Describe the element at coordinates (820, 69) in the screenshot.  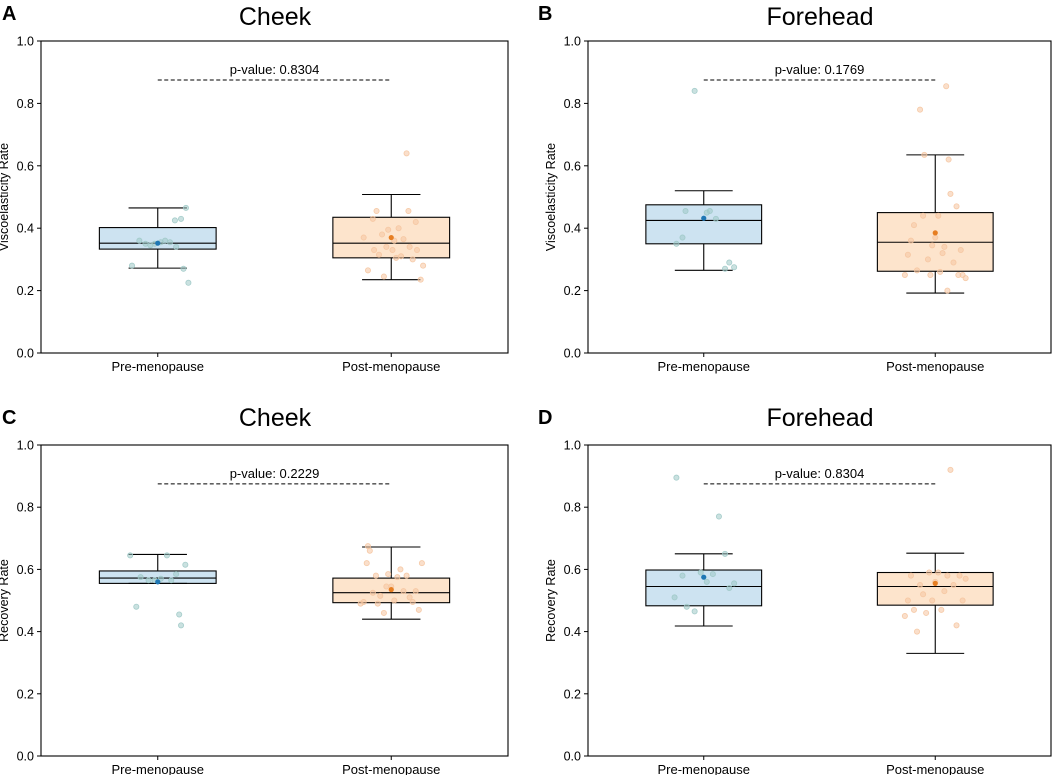
I see `p-value-label: p-value: 0.1769` at that location.